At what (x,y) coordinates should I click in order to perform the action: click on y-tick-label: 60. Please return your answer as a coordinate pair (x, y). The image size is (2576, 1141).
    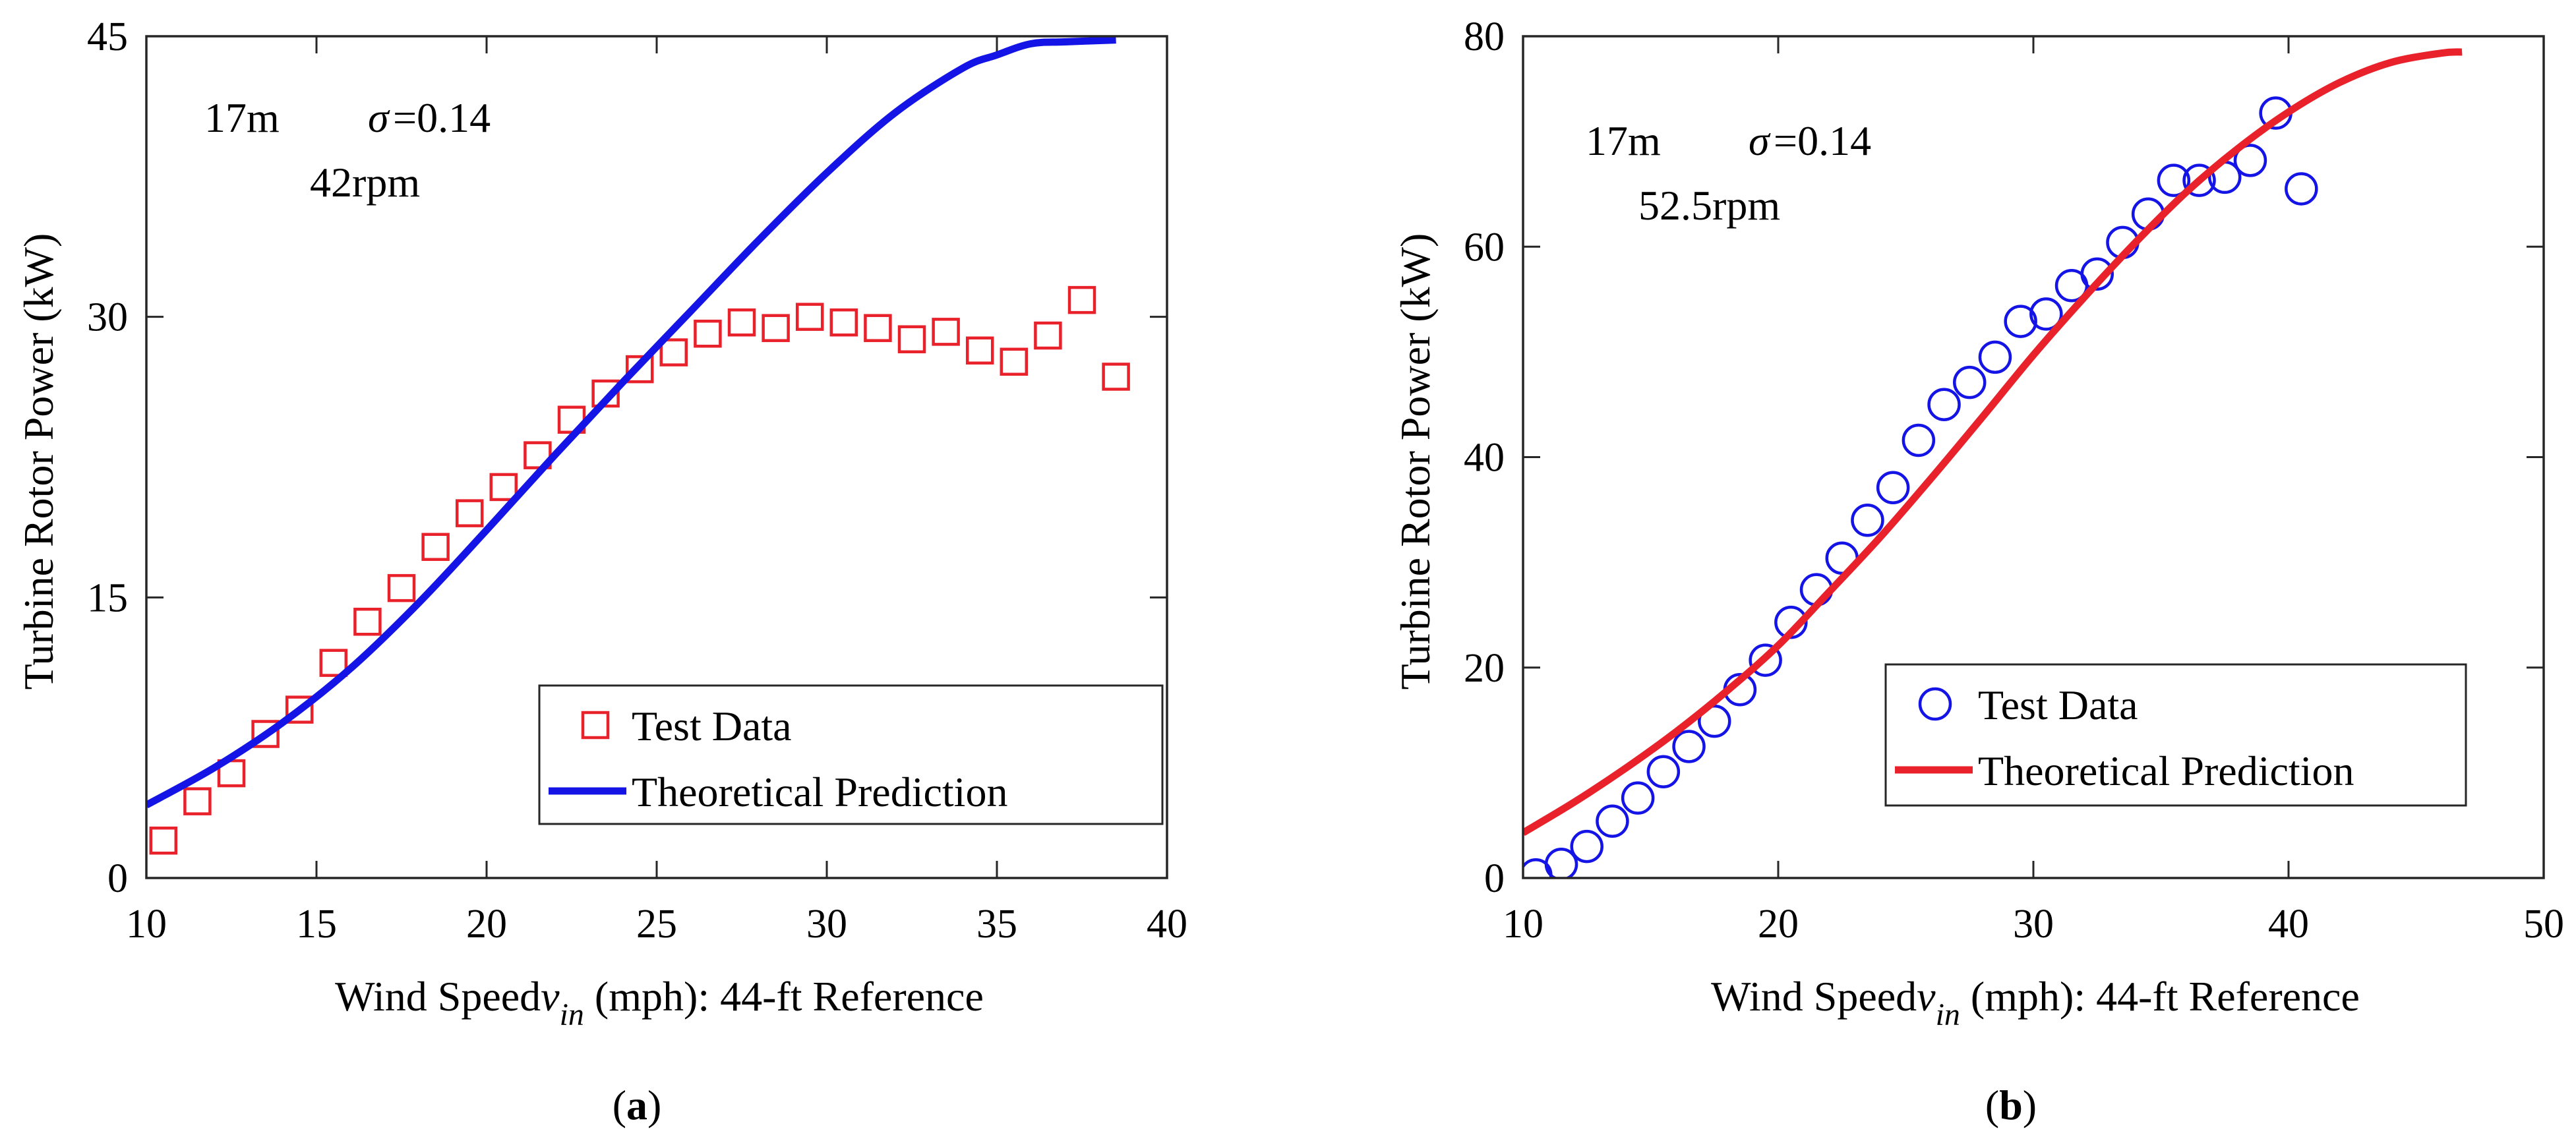
    Looking at the image, I should click on (1484, 247).